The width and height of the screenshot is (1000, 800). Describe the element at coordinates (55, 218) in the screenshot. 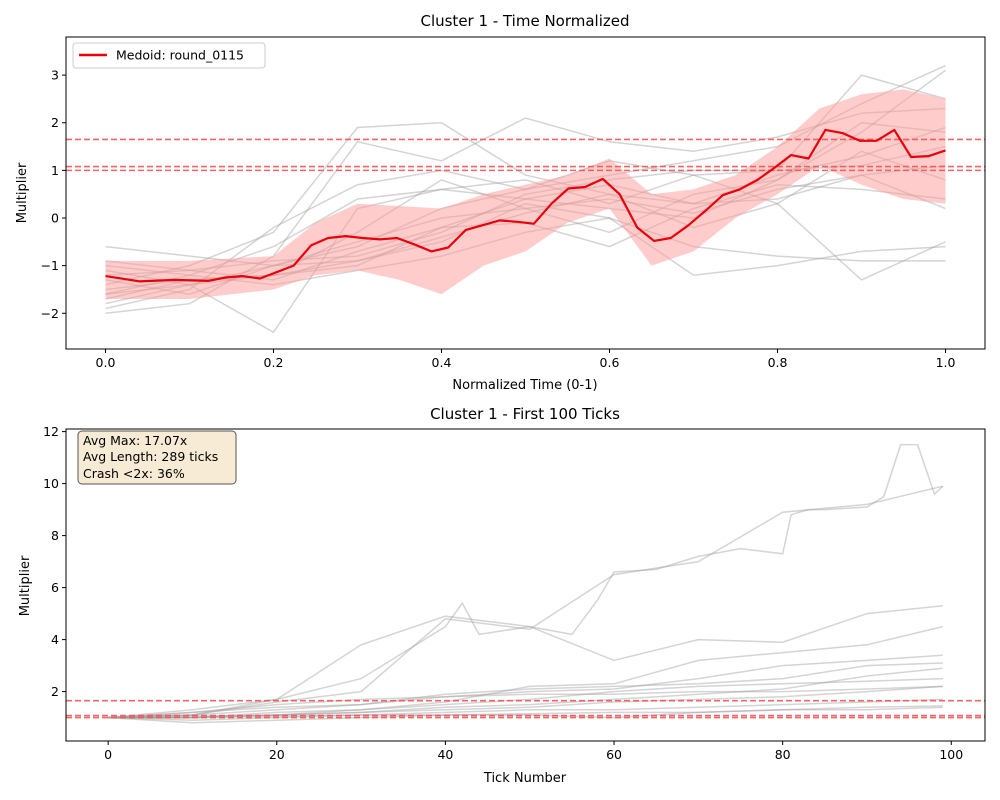

I see `chart1-ytick-label: 0` at that location.